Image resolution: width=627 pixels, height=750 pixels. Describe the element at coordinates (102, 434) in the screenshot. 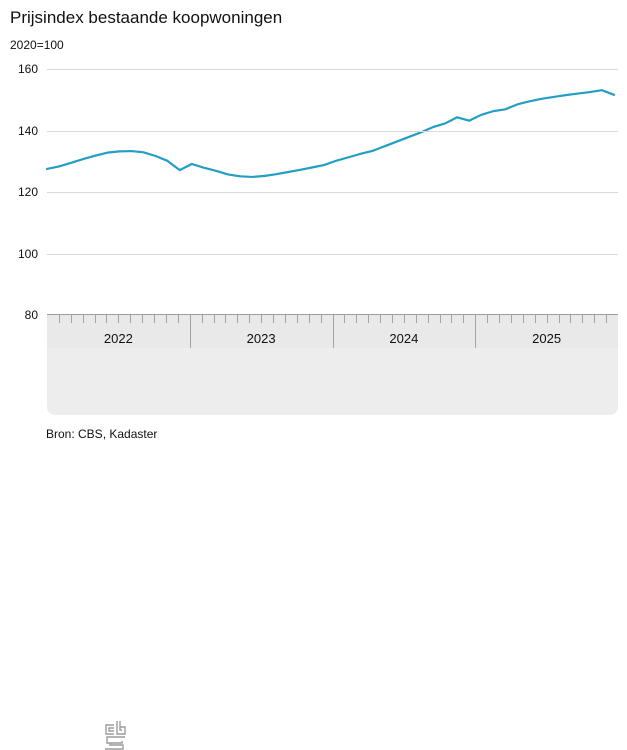

I see `source-note: Bron: CBS, Kadaster` at that location.